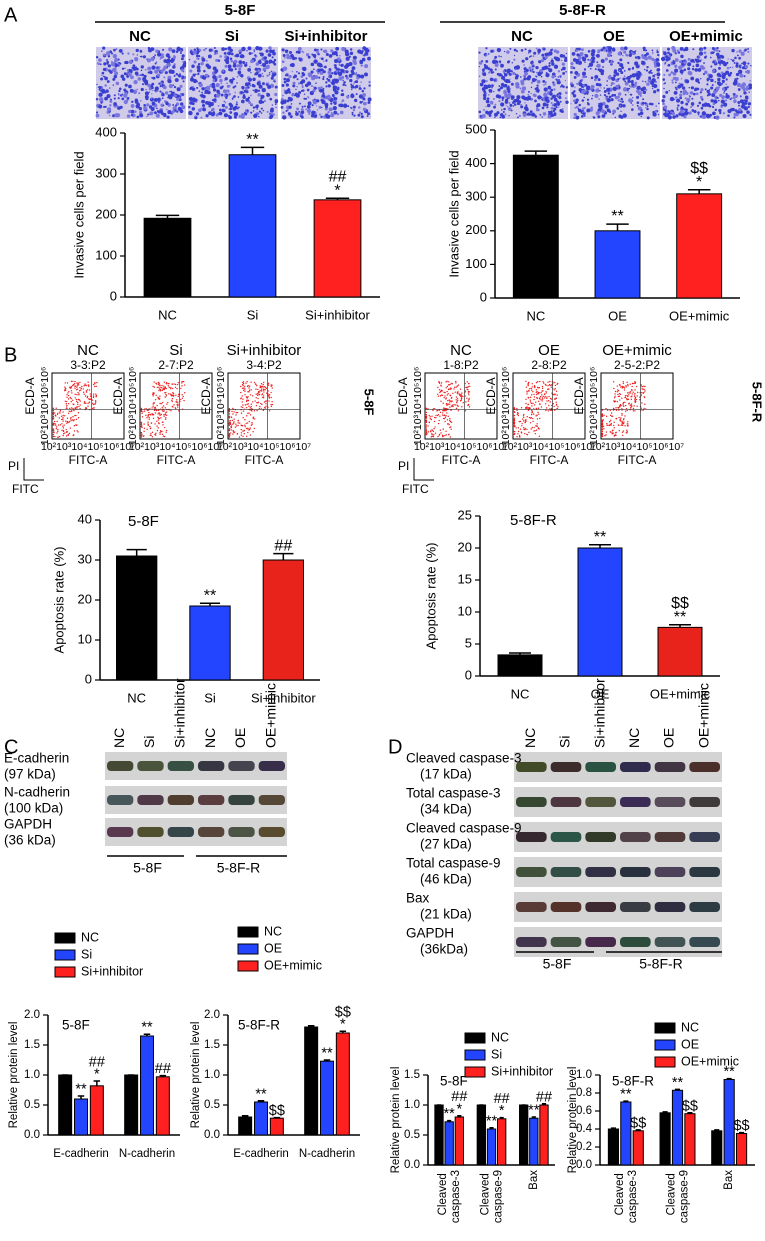 This screenshot has width=765, height=1241. What do you see at coordinates (136, 697) in the screenshot?
I see `x-tick-label: NC` at bounding box center [136, 697].